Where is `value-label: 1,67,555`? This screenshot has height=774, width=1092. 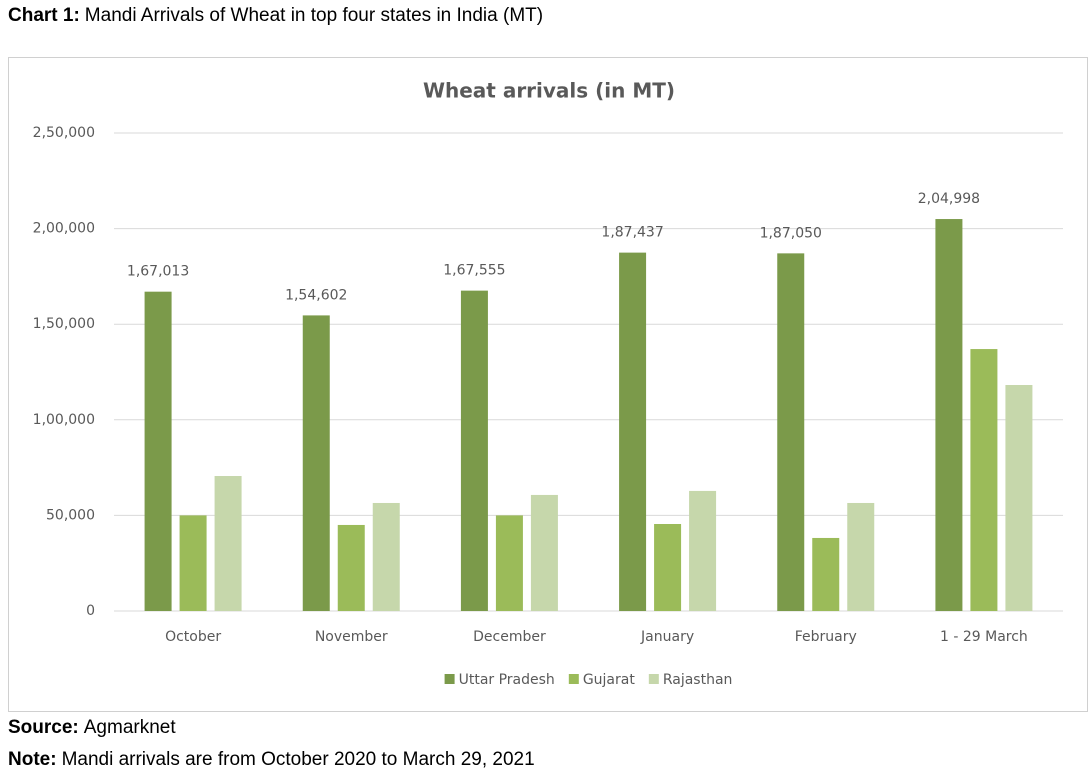
value-label: 1,67,555 is located at coordinates (474, 271).